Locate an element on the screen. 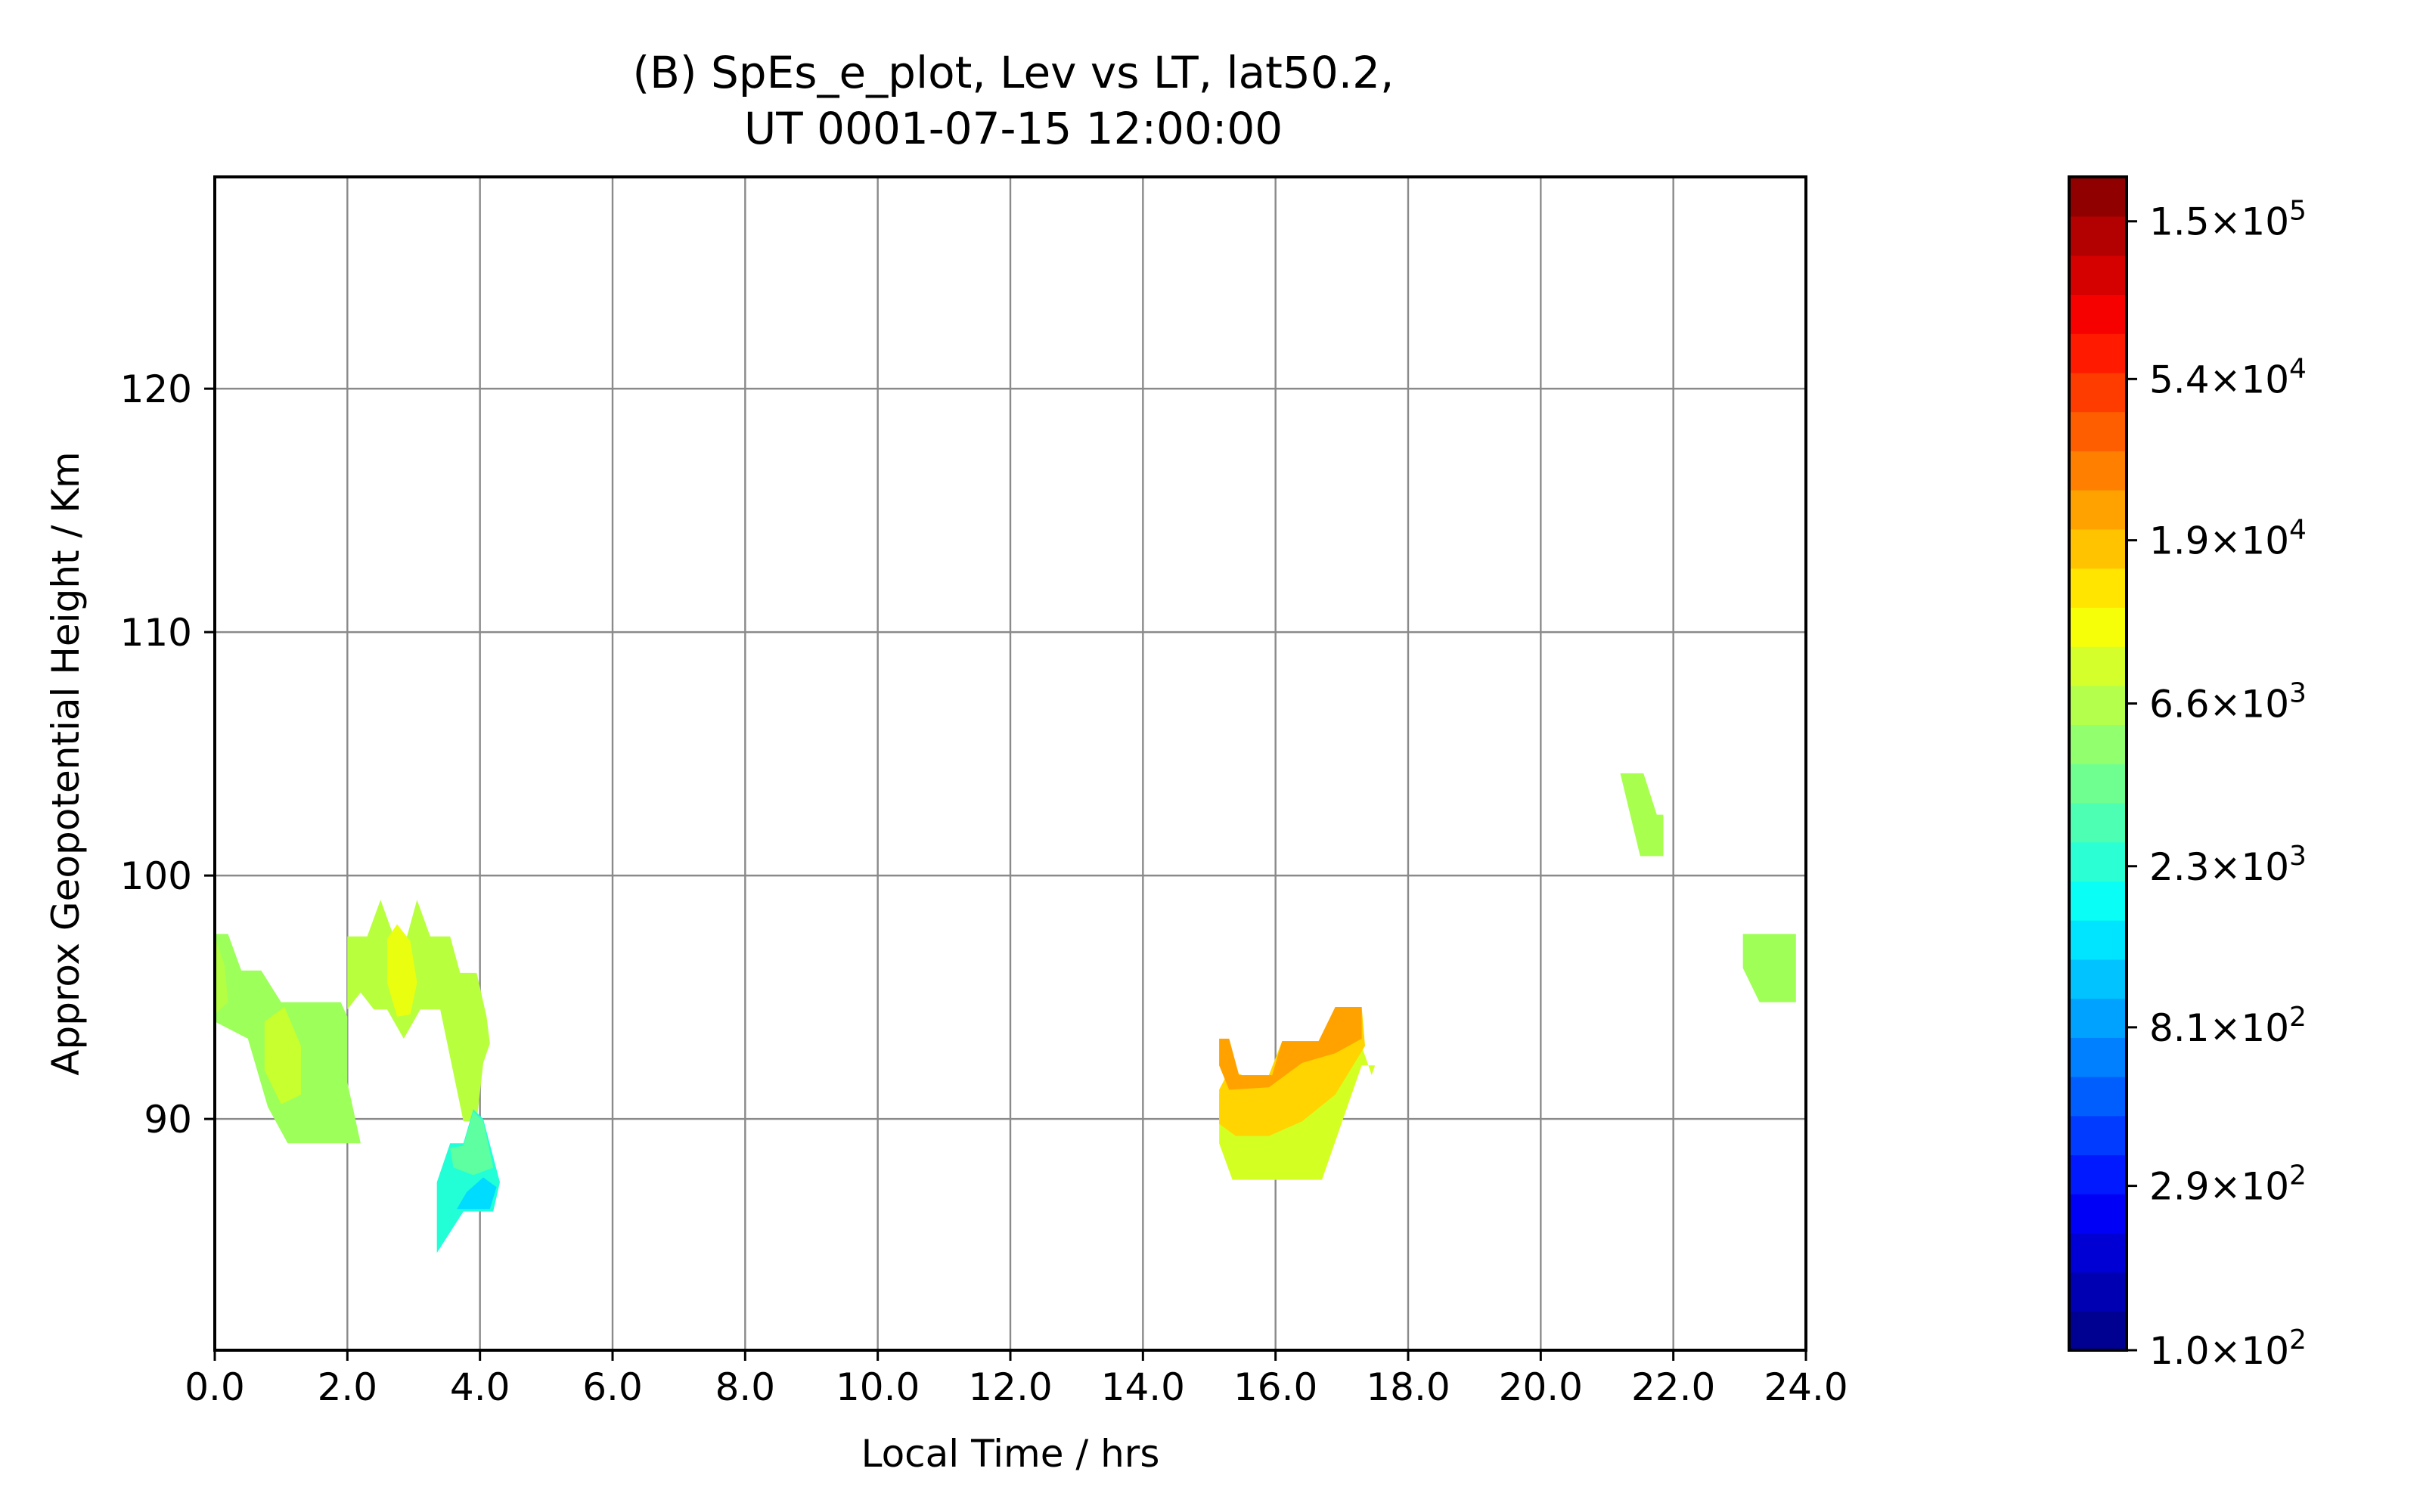 The height and width of the screenshot is (1512, 2420). x-tick-label: 0.0 is located at coordinates (215, 1387).